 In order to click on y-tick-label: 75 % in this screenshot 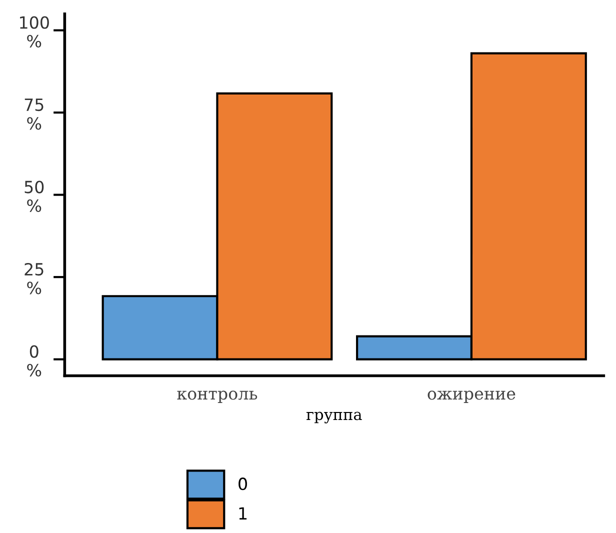, I will do `click(34, 114)`.